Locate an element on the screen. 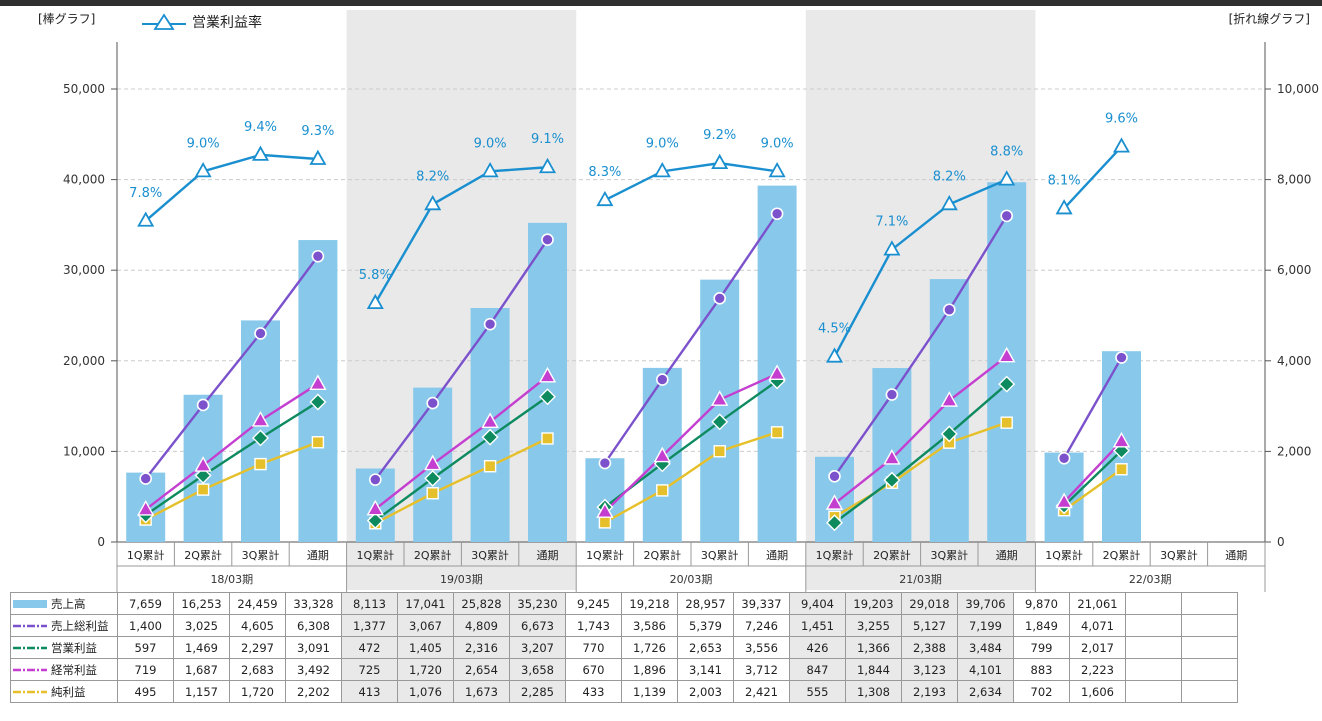  table-cell: 2,297 is located at coordinates (257, 647).